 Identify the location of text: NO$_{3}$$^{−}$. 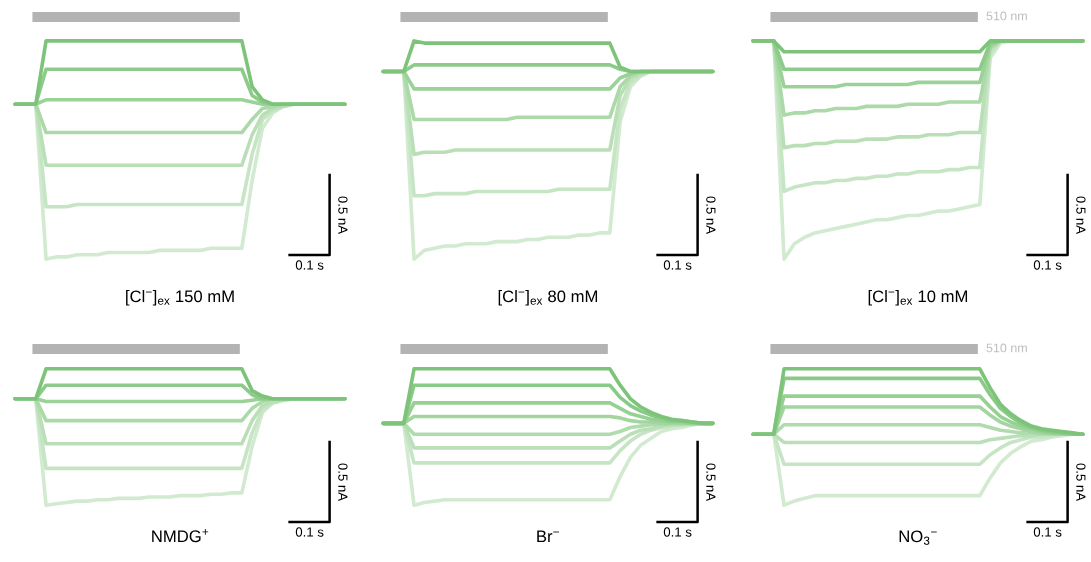
(918, 537).